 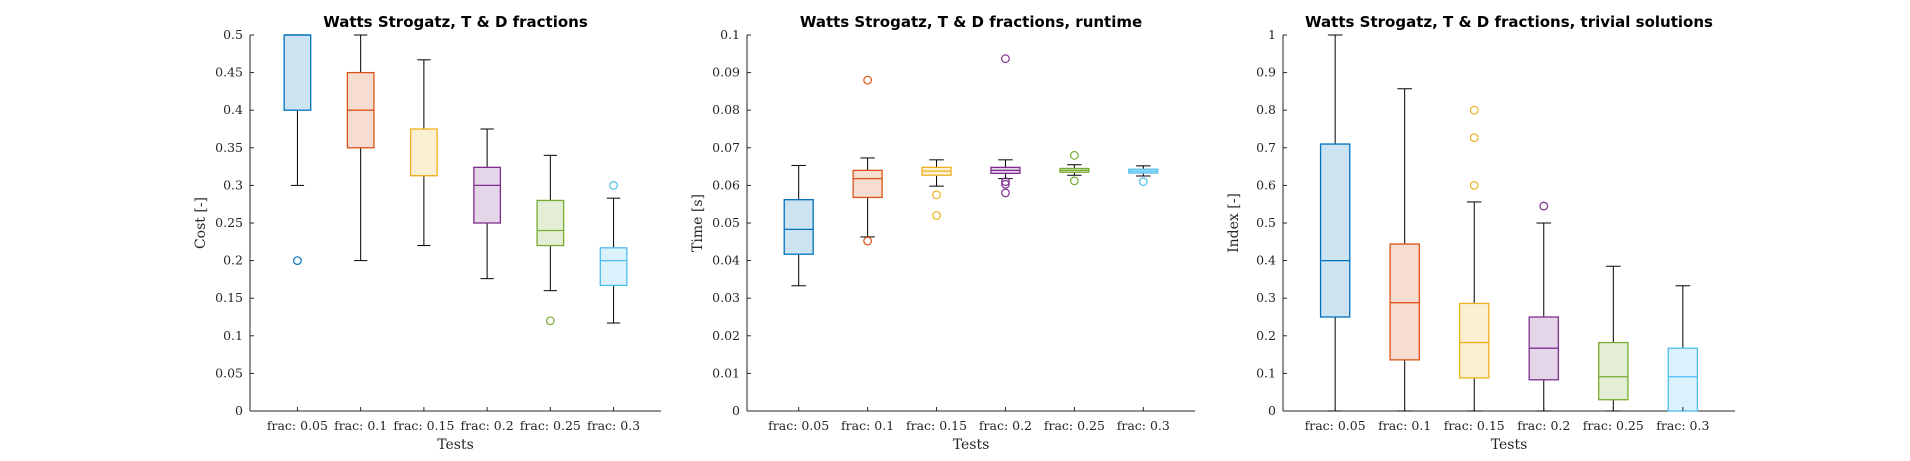 What do you see at coordinates (726, 335) in the screenshot?
I see `y-tick-label: 0.02` at bounding box center [726, 335].